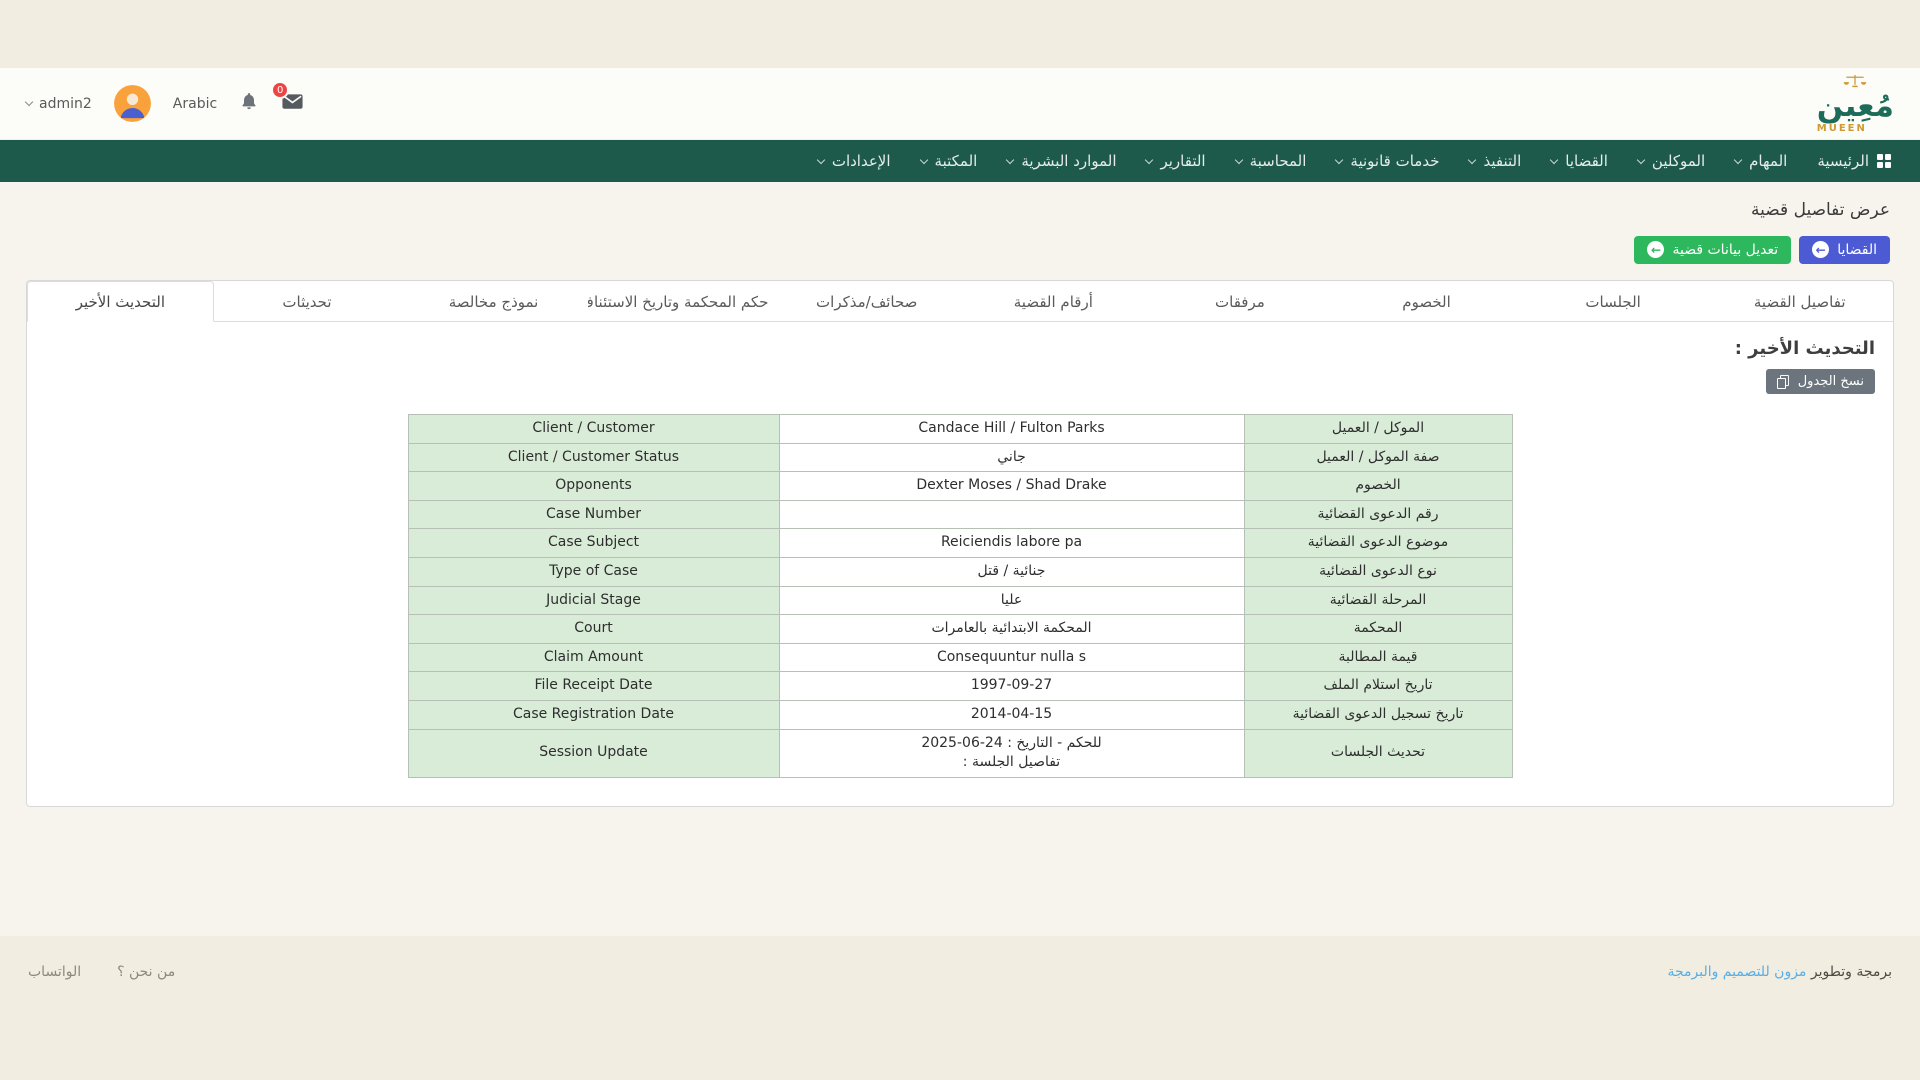 The width and height of the screenshot is (1920, 1080). I want to click on row-label-en: Client / Customer, so click(593, 429).